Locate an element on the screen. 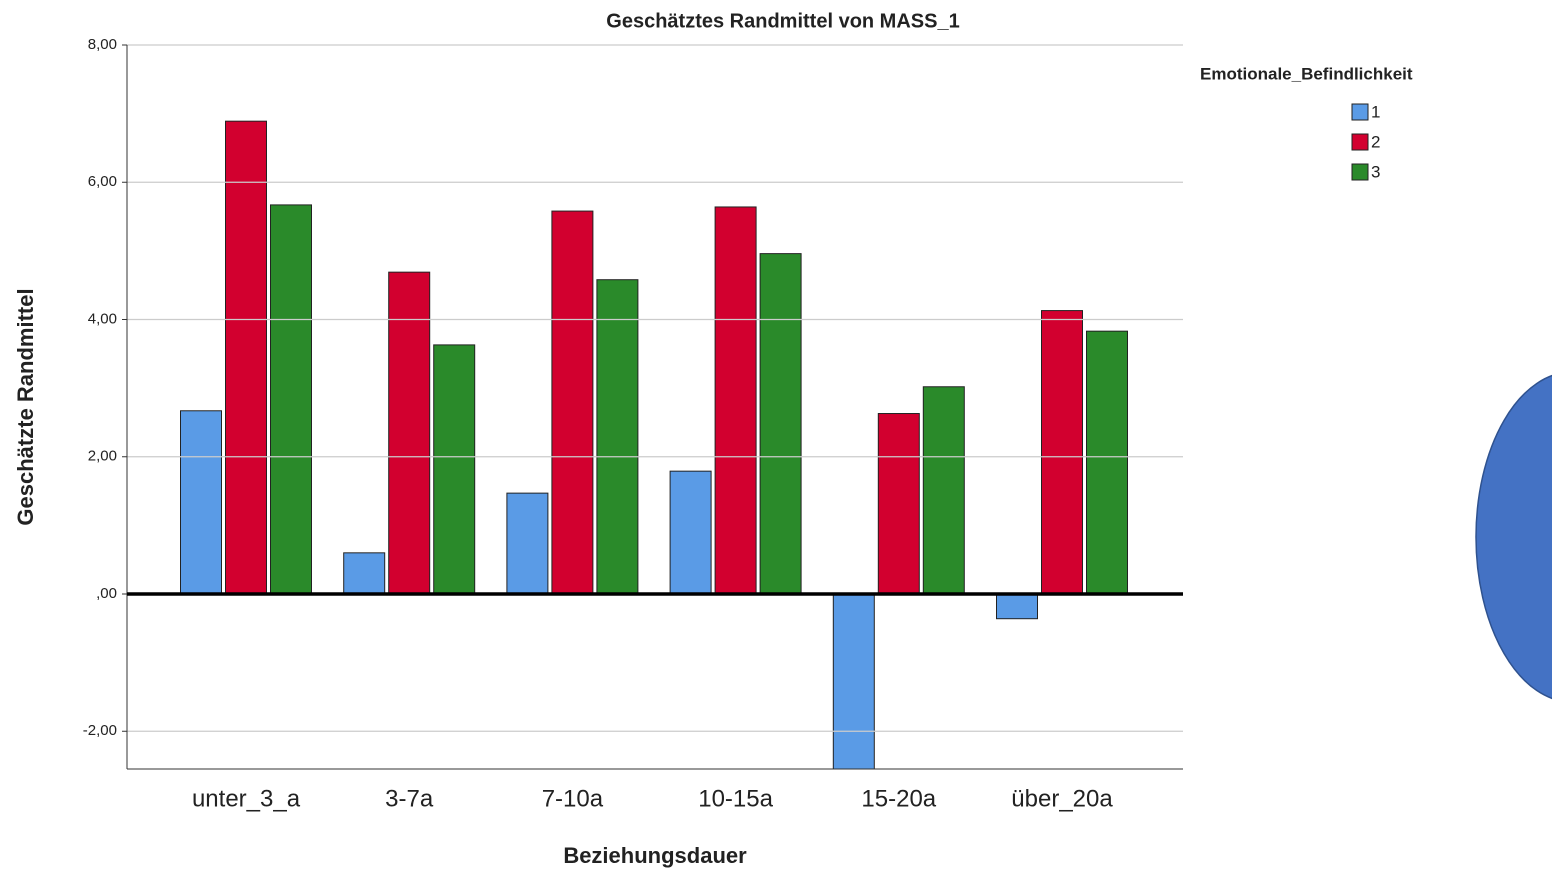 The height and width of the screenshot is (878, 1552). x-tick-label: 7-10a is located at coordinates (573, 798).